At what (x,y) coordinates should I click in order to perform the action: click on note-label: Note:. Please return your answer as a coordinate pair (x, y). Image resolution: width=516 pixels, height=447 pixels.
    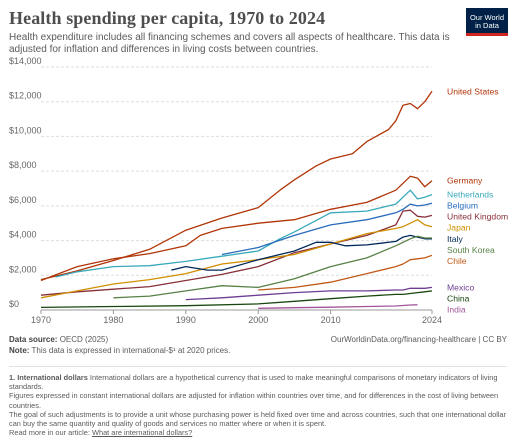
    Looking at the image, I should click on (19, 350).